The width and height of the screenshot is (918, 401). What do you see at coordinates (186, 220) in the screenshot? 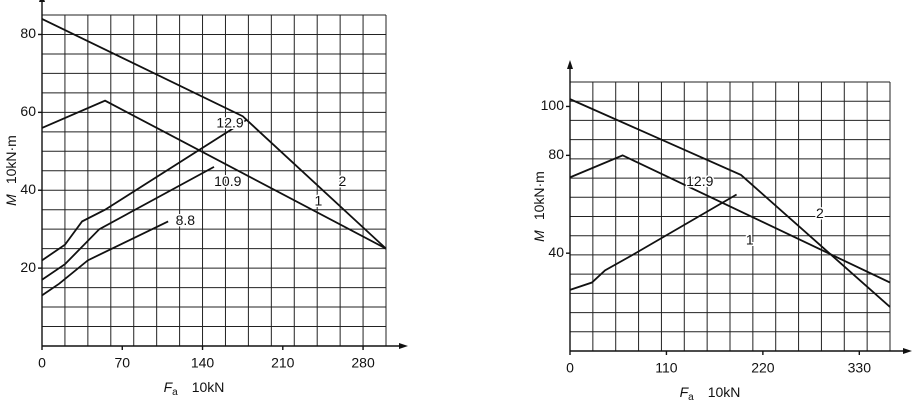
I see `annotation: 8.8` at bounding box center [186, 220].